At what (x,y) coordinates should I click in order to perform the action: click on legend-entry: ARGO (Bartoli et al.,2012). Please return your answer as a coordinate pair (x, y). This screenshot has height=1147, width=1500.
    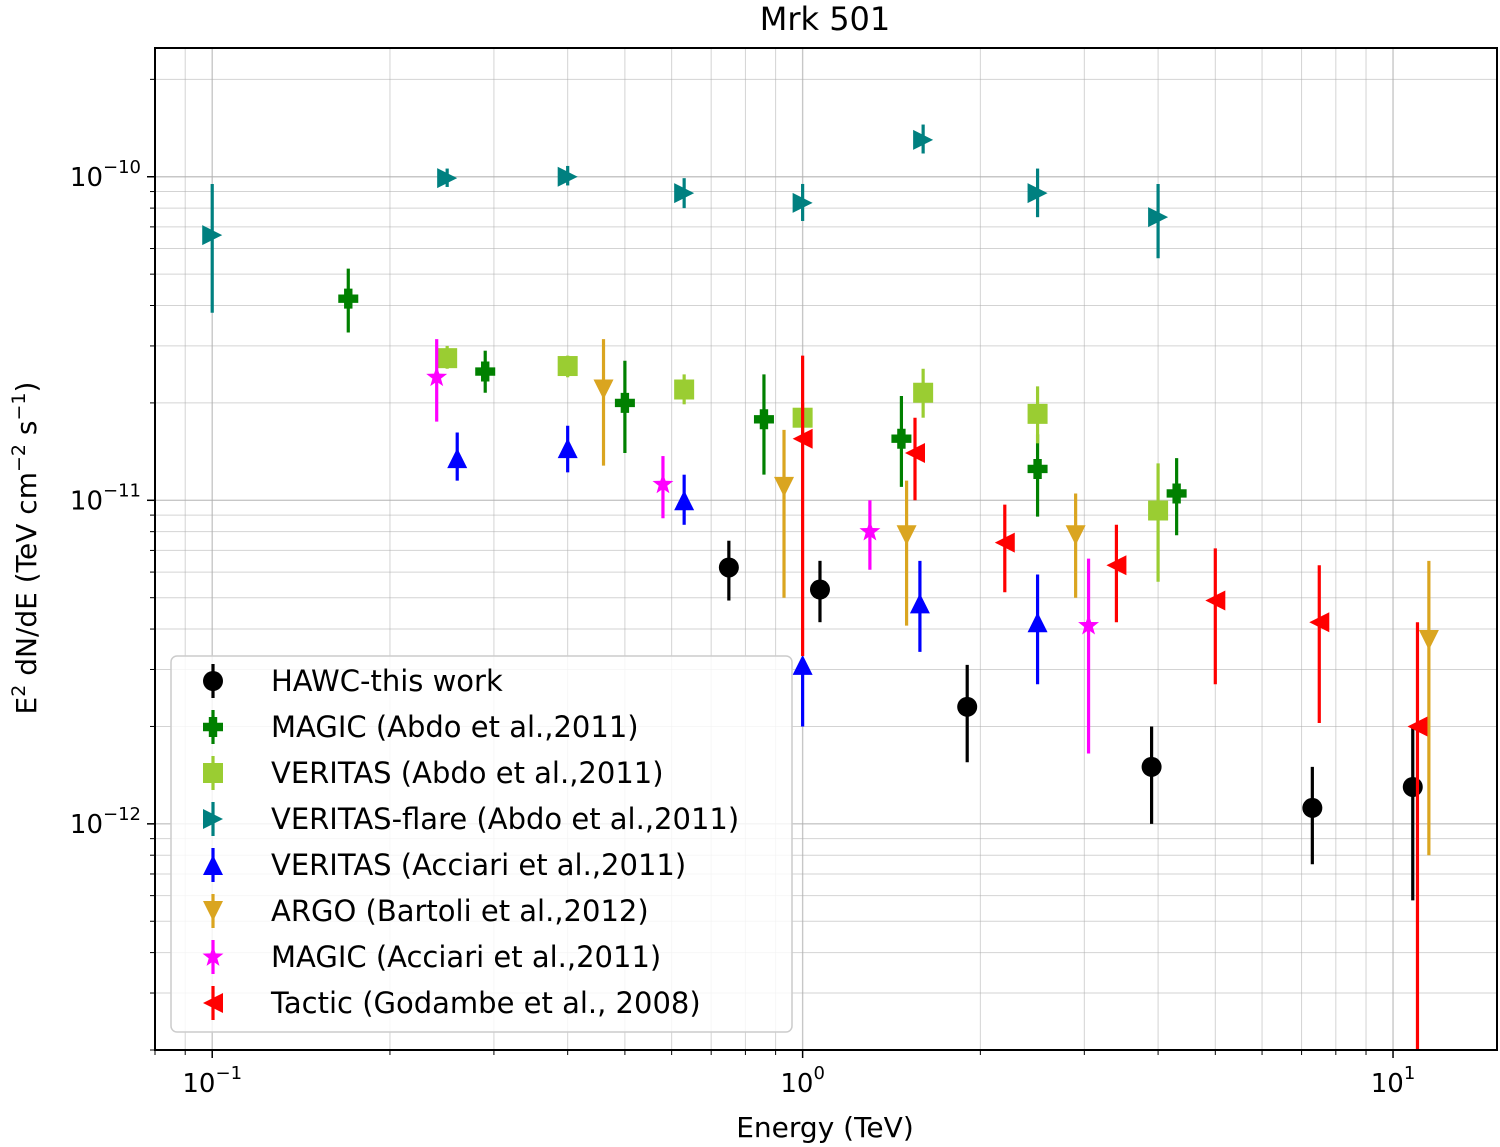
    Looking at the image, I should click on (426, 911).